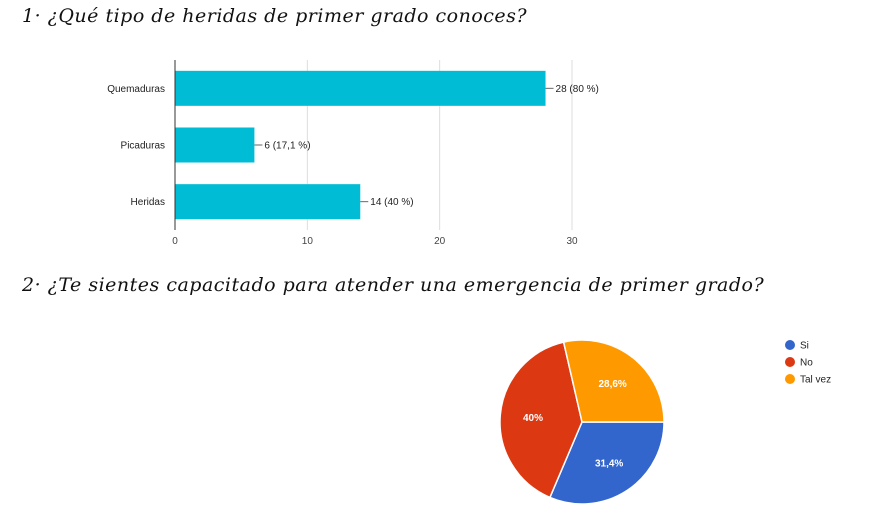  Describe the element at coordinates (815, 380) in the screenshot. I see `legend-label: Tal vez` at that location.